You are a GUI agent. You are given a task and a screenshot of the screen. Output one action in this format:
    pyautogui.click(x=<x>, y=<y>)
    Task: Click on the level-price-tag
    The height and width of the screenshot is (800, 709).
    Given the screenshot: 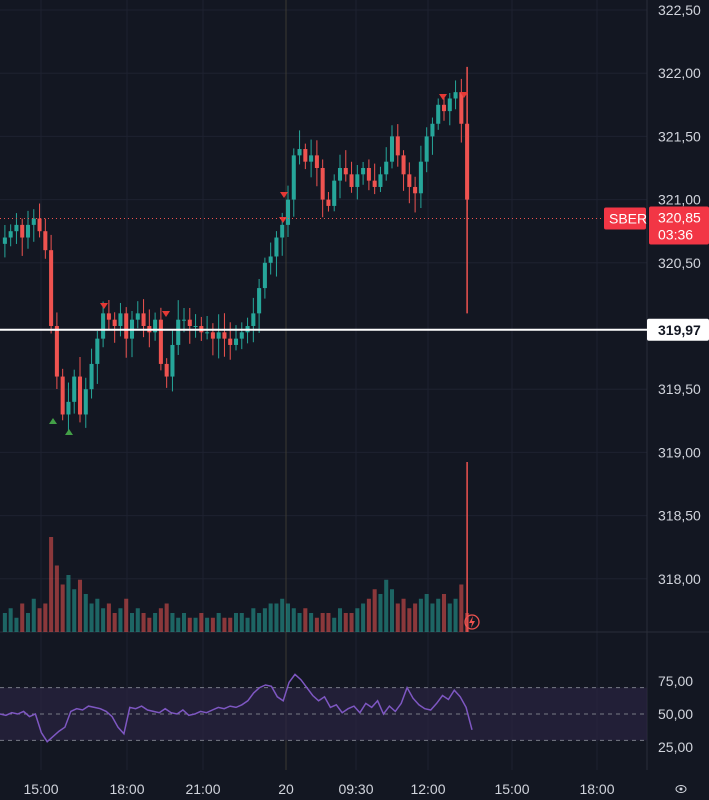 What is the action you would take?
    pyautogui.click(x=678, y=329)
    